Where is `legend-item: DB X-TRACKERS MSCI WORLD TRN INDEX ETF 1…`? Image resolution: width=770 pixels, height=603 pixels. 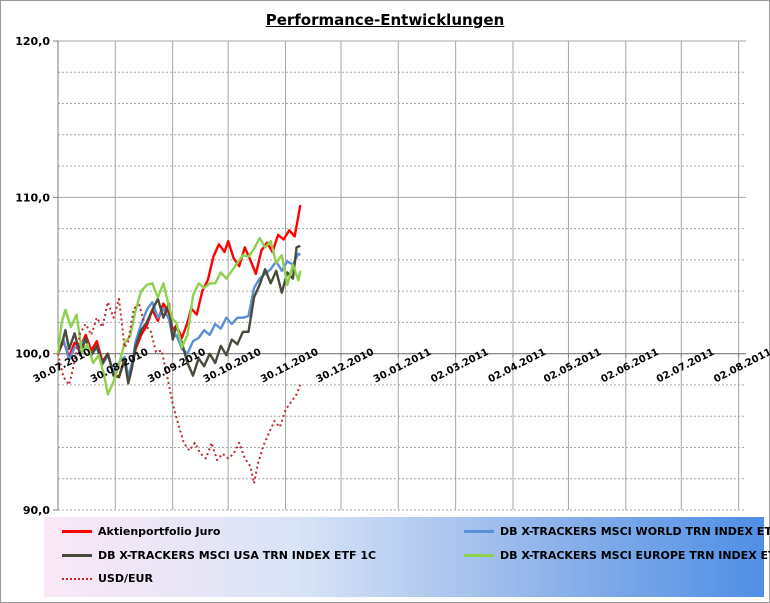
legend-item: DB X-TRACKERS MSCI WORLD TRN INDEX ETF 1… is located at coordinates (617, 531).